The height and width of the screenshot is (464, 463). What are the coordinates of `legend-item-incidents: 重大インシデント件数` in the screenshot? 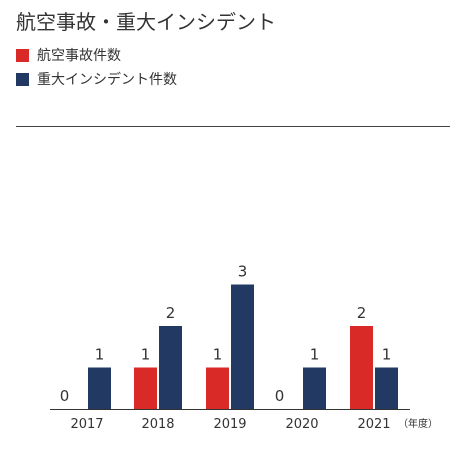 It's located at (96, 79).